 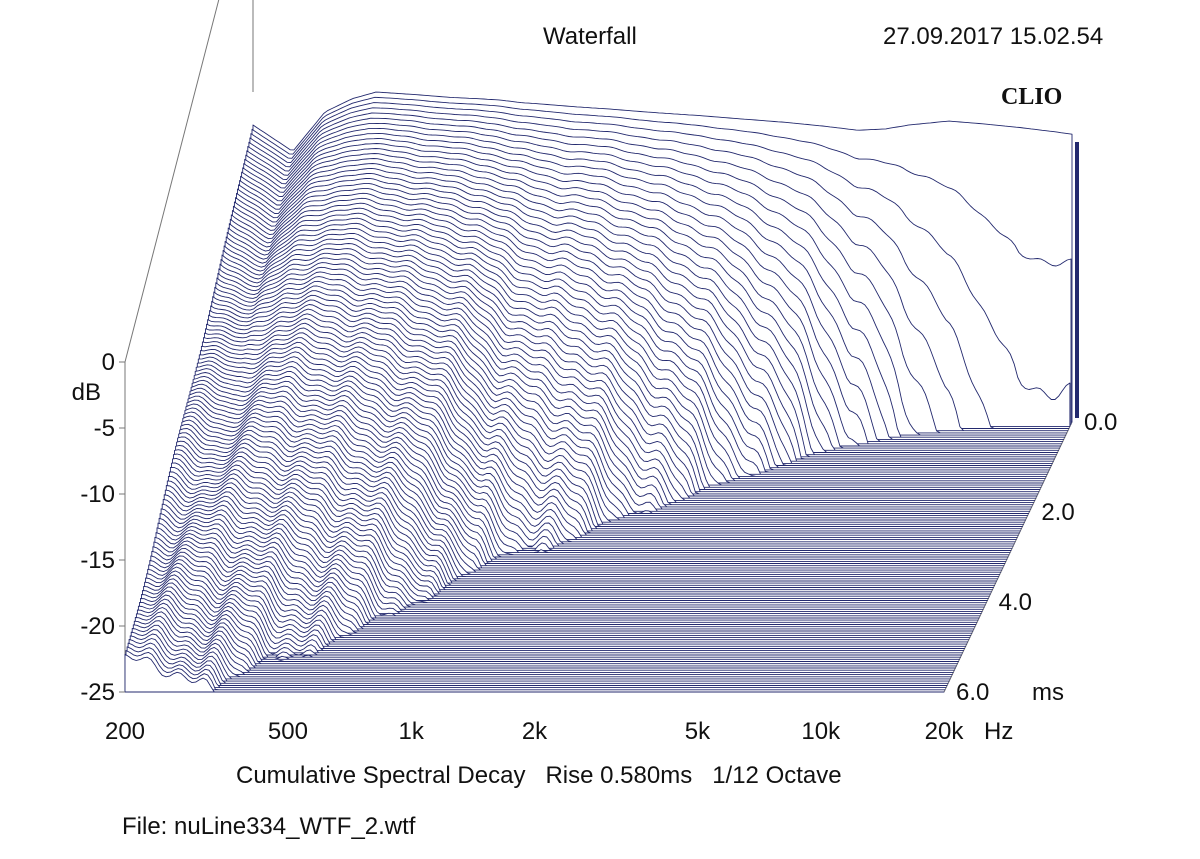 I want to click on z-tick-label: 4.0, so click(x=1015, y=602).